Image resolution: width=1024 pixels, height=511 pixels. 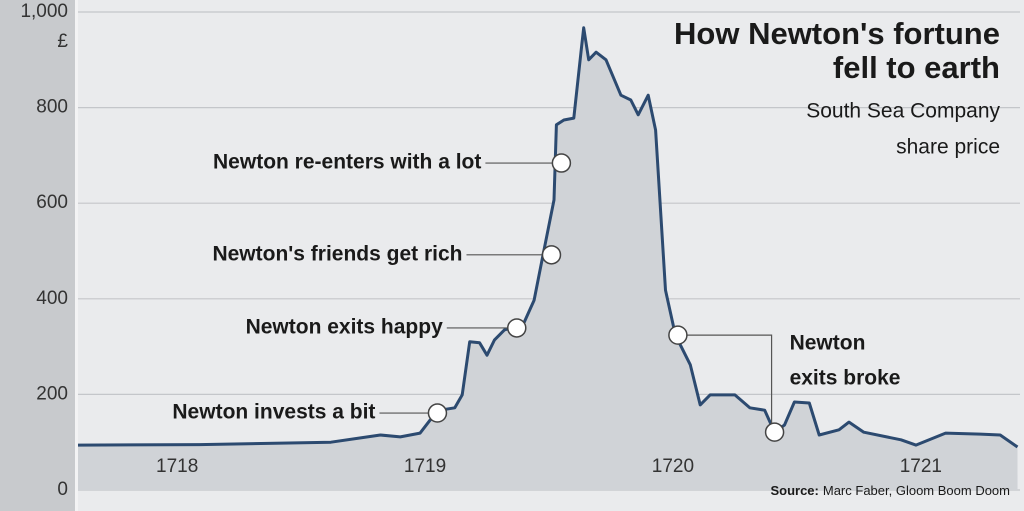 What do you see at coordinates (337, 253) in the screenshot?
I see `annotation: Newton's friends get rich` at bounding box center [337, 253].